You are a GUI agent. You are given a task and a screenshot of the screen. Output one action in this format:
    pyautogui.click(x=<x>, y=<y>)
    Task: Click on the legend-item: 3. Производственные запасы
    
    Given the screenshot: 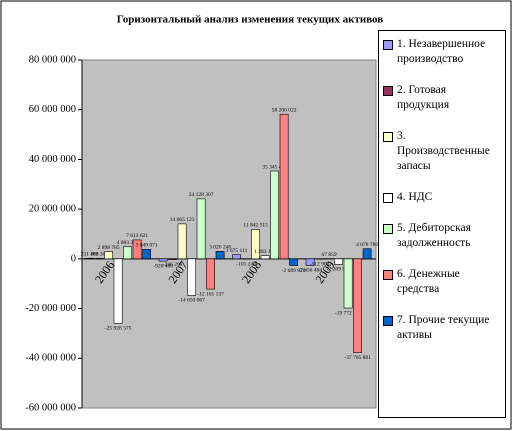 What is the action you would take?
    pyautogui.click(x=442, y=151)
    